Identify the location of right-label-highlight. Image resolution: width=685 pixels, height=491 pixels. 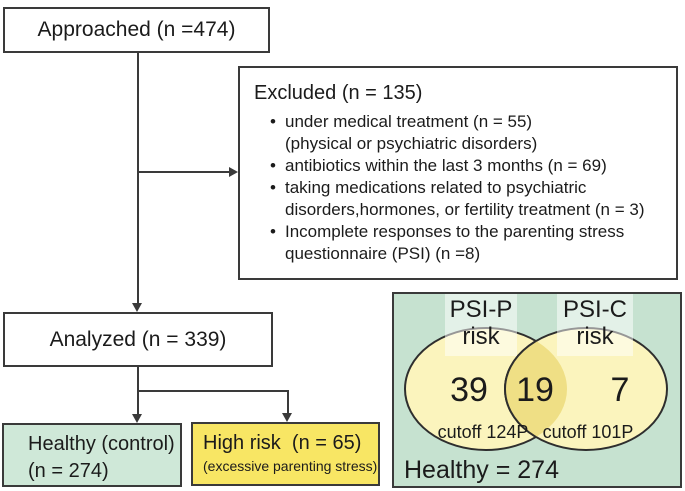
(595, 325).